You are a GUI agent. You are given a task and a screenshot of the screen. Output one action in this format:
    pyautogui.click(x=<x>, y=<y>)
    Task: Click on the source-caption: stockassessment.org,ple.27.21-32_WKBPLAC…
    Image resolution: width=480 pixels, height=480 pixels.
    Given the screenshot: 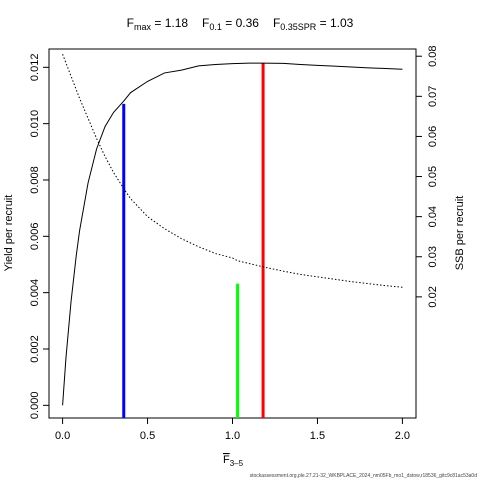 What is the action you would take?
    pyautogui.click(x=364, y=476)
    